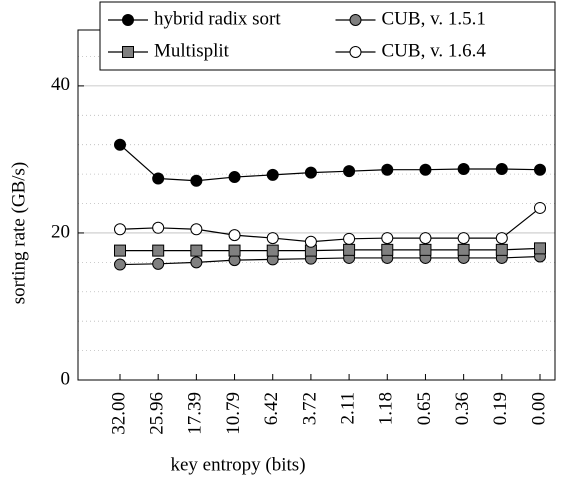 The image size is (580, 488). Describe the element at coordinates (118, 413) in the screenshot. I see `x-tick-label: 32.00` at that location.